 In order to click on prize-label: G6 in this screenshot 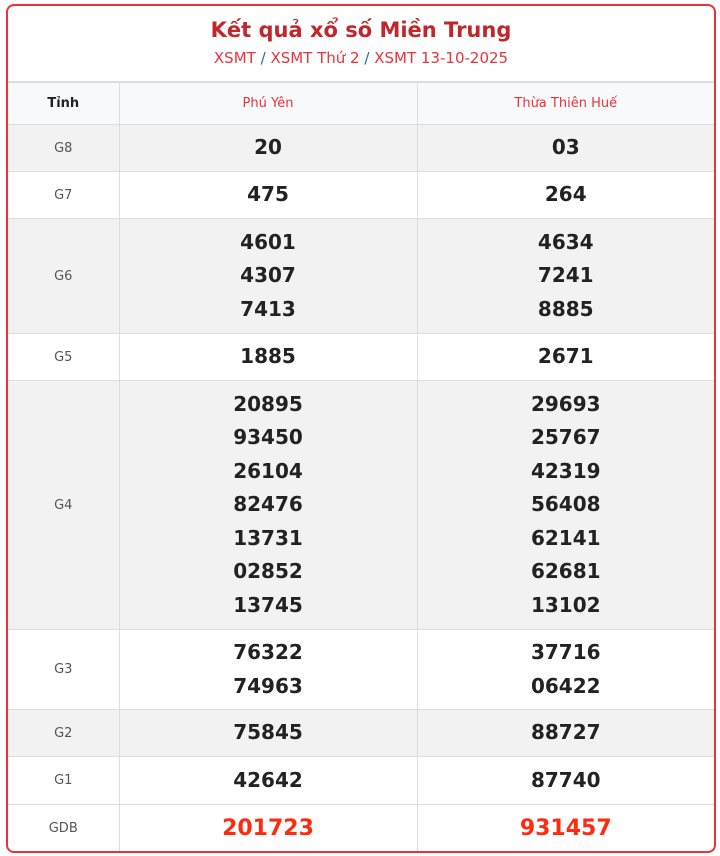, I will do `click(64, 276)`.